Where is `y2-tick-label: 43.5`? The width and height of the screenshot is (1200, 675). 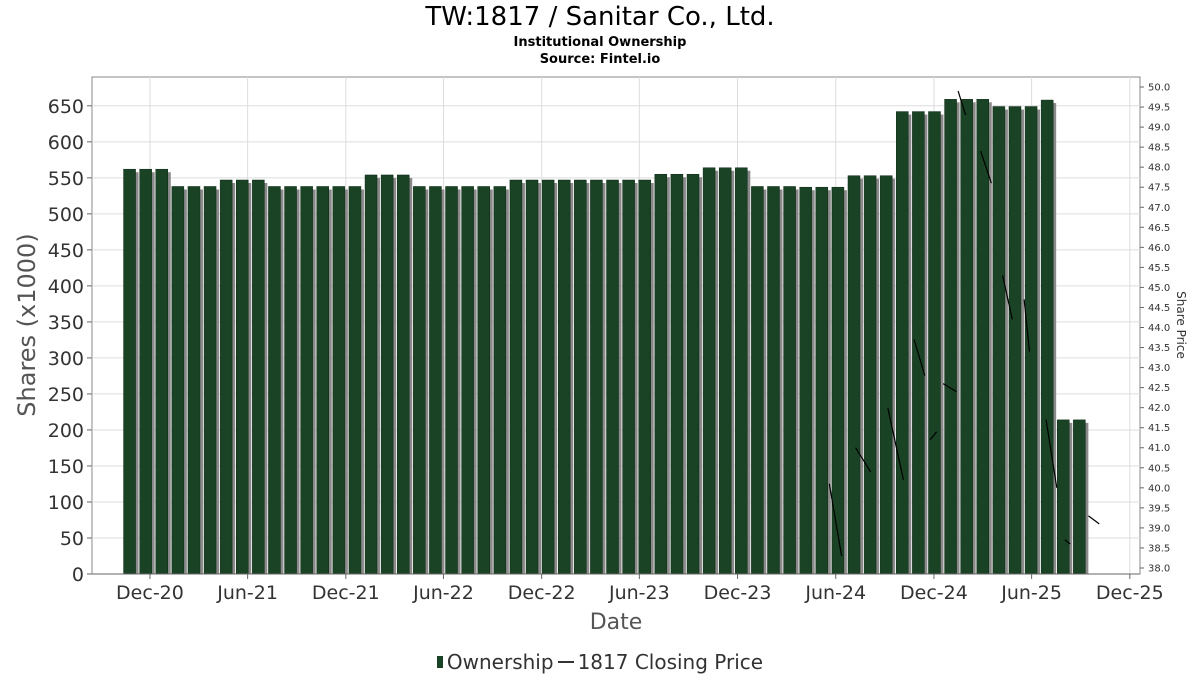 y2-tick-label: 43.5 is located at coordinates (1159, 348).